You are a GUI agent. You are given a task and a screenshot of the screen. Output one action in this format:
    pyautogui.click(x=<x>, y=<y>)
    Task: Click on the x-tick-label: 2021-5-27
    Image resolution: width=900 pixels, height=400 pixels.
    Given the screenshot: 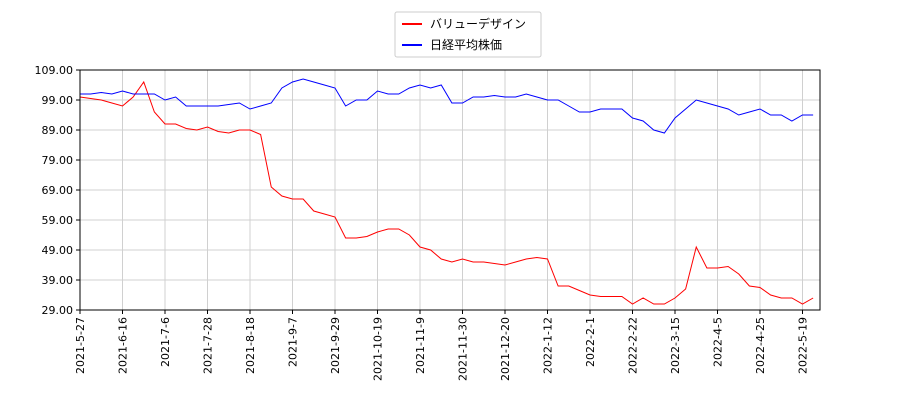 What is the action you would take?
    pyautogui.click(x=80, y=345)
    